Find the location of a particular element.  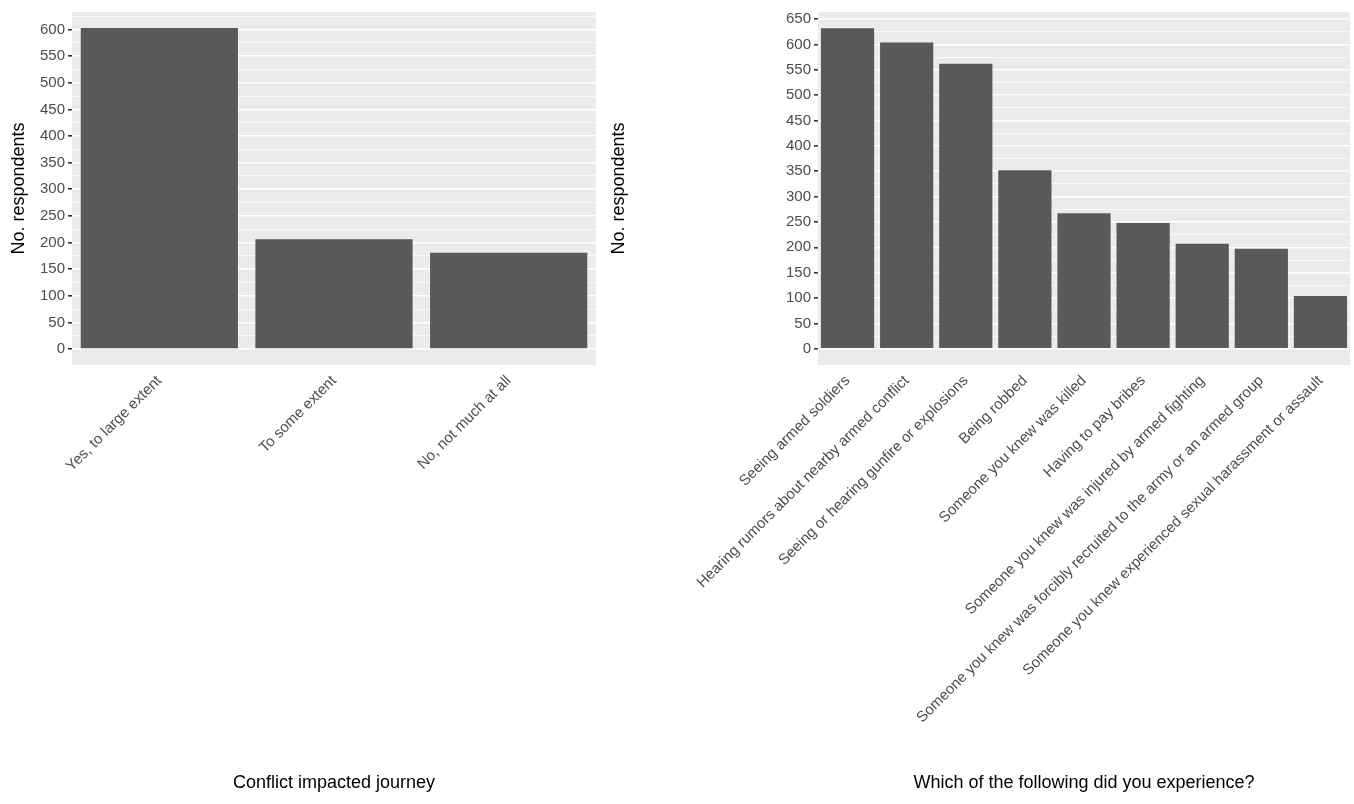

y-tick-label: 650 is located at coordinates (798, 18).